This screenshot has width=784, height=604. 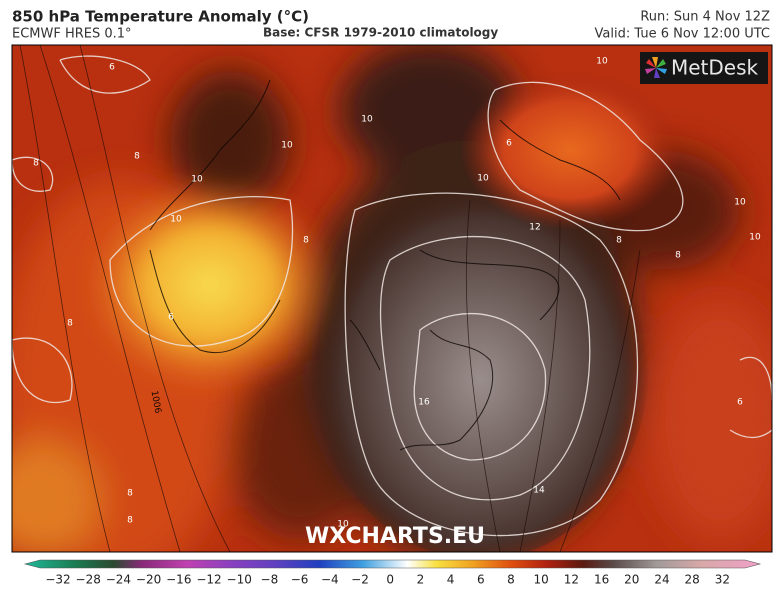 What do you see at coordinates (88, 580) in the screenshot?
I see `colorbar-tick-label: −28` at bounding box center [88, 580].